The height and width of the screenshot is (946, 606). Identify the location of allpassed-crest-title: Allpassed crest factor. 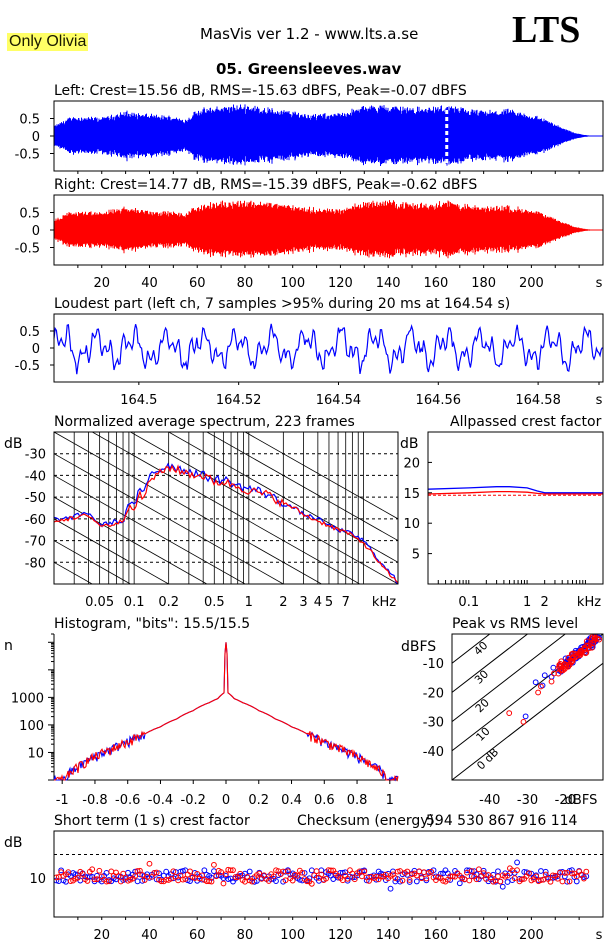
(526, 422).